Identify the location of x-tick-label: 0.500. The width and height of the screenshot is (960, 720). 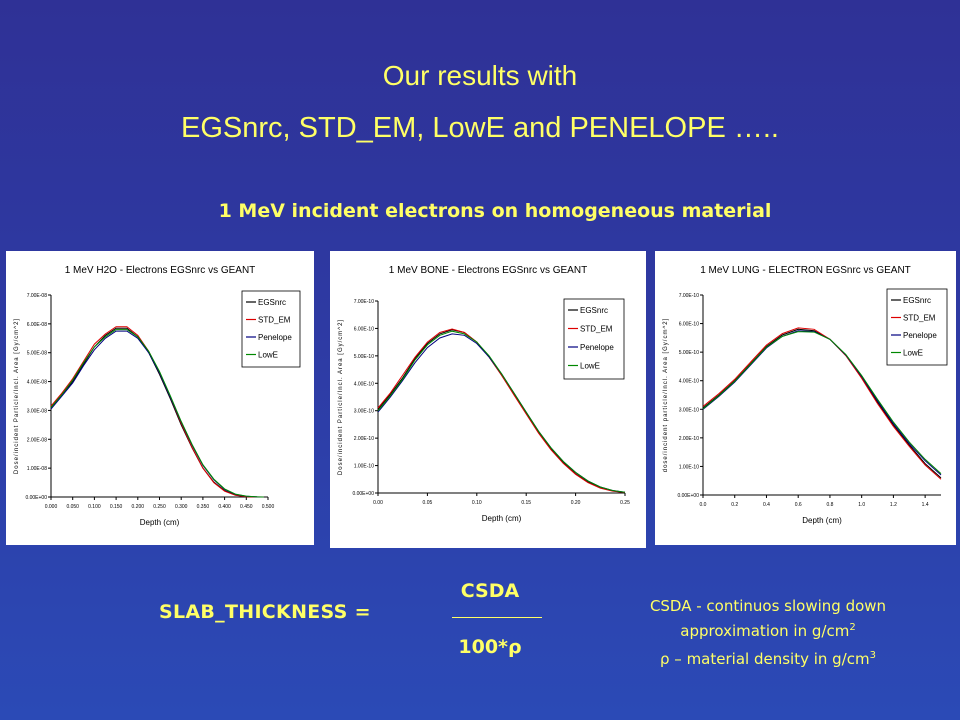
(268, 507).